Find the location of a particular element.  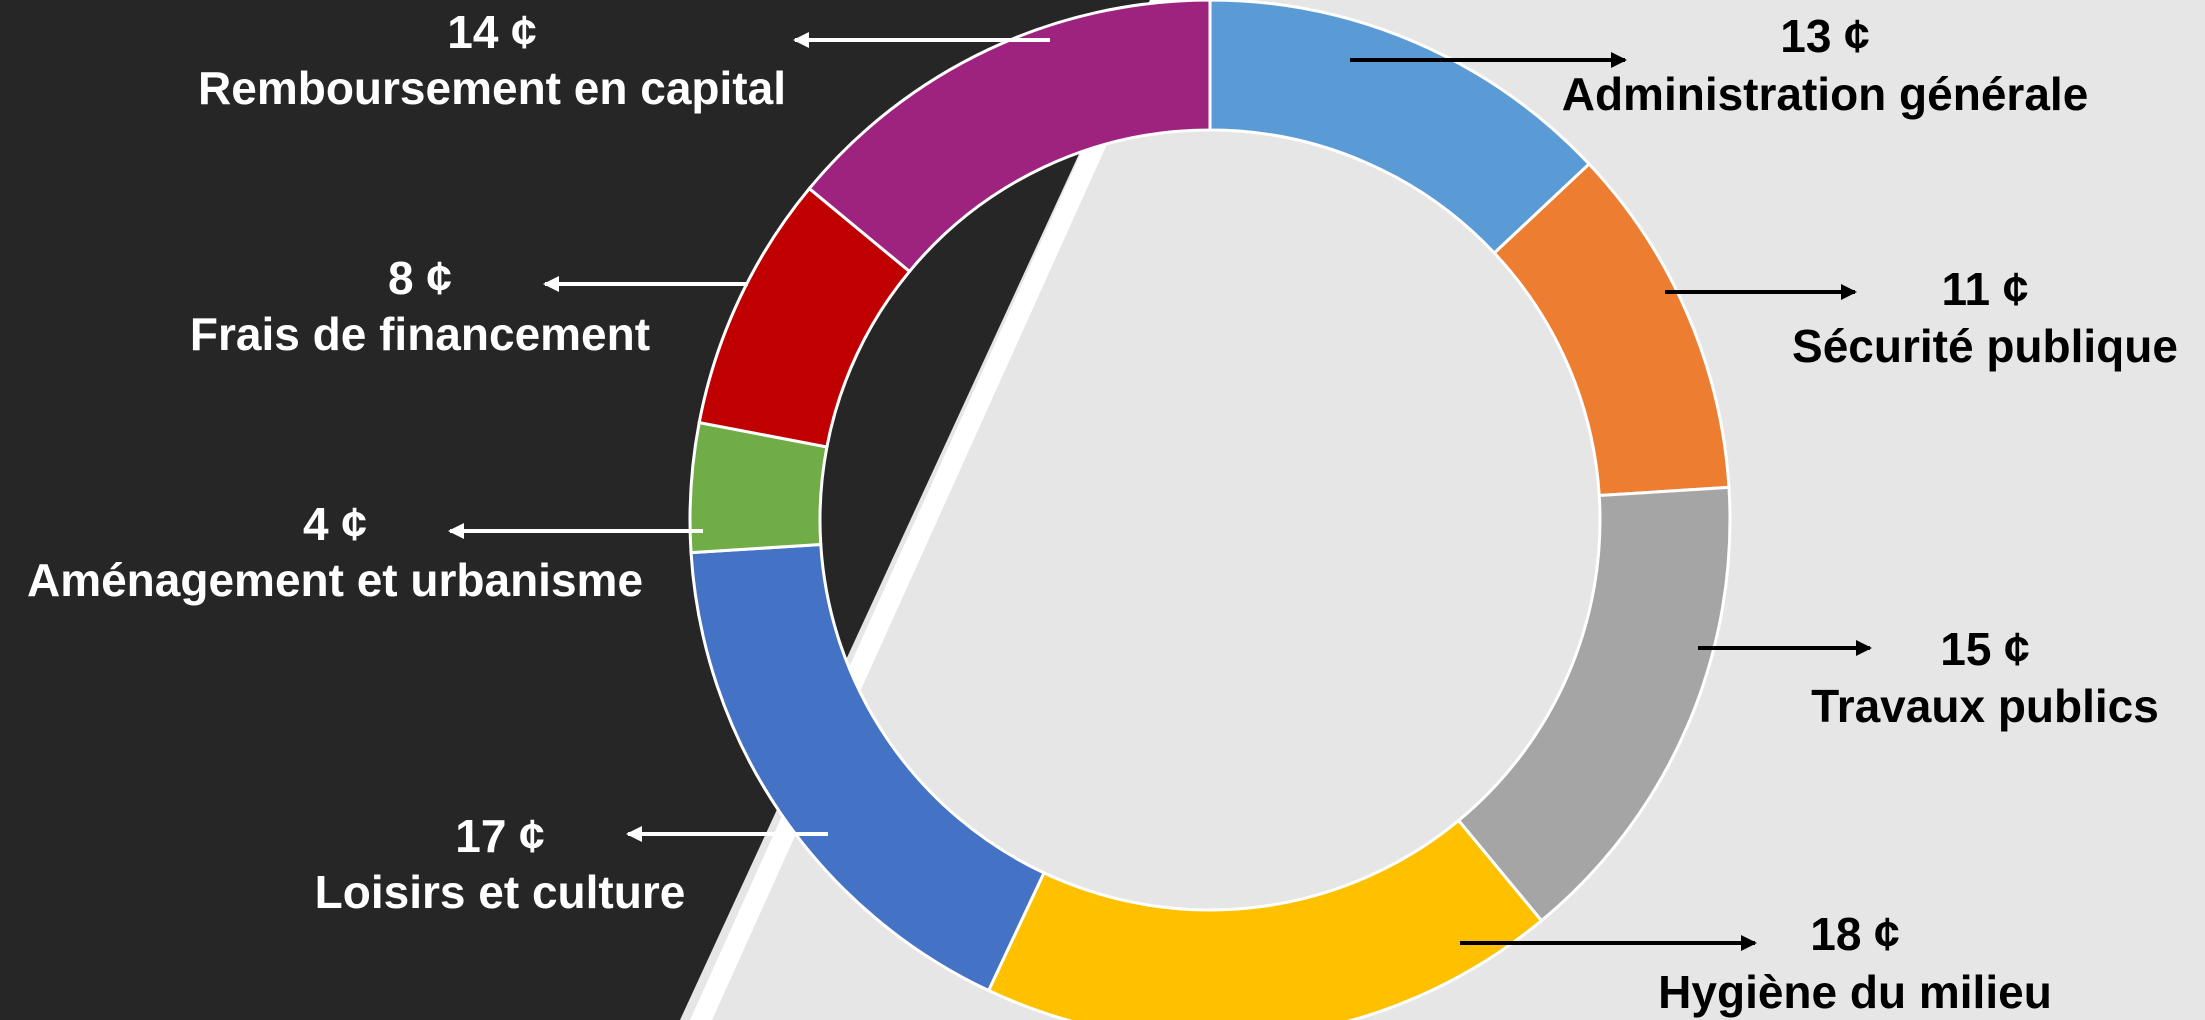

value-label-6: 8 ¢ is located at coordinates (420, 278).